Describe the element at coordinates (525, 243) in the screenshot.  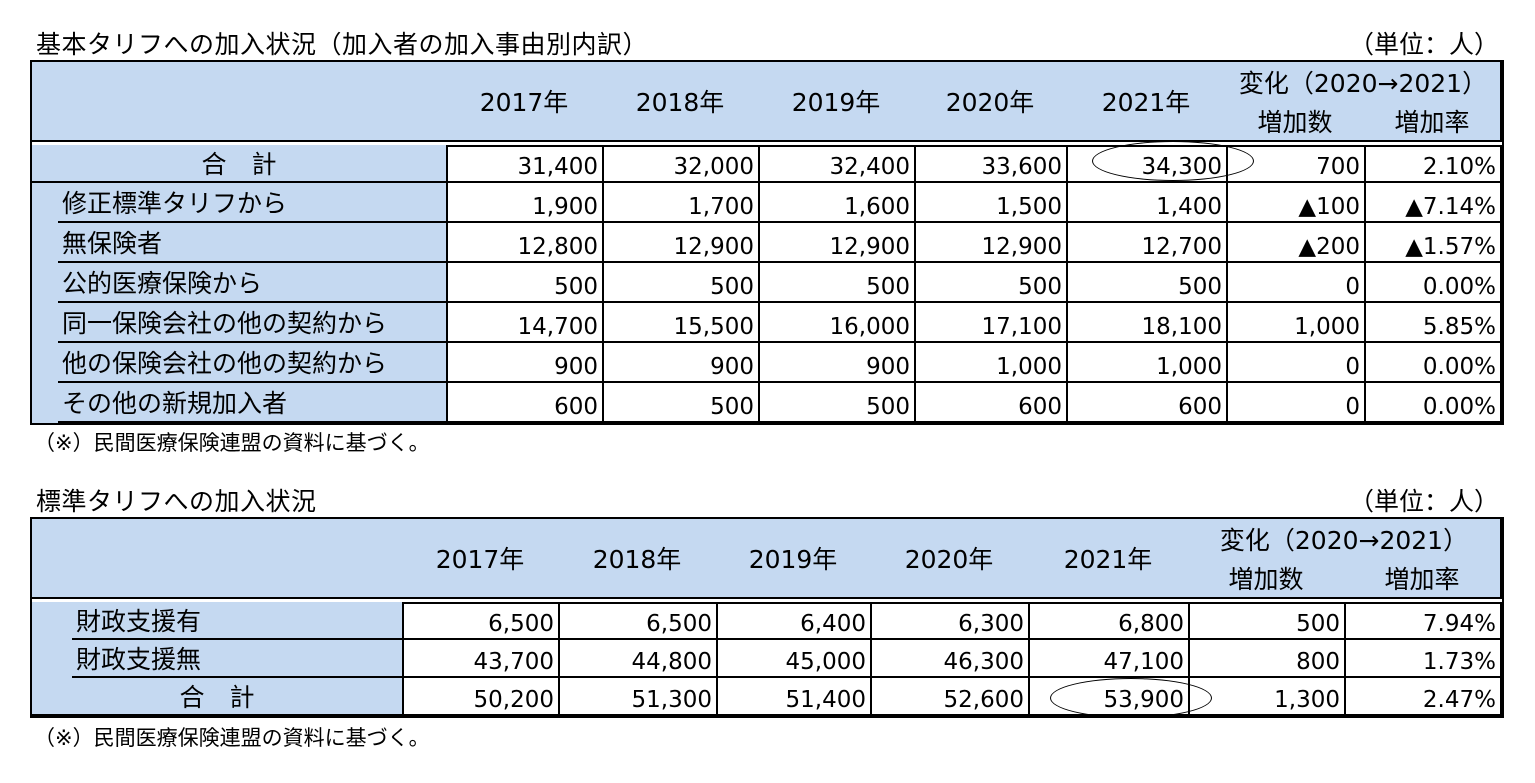
I see `table1-cell: 12,800` at that location.